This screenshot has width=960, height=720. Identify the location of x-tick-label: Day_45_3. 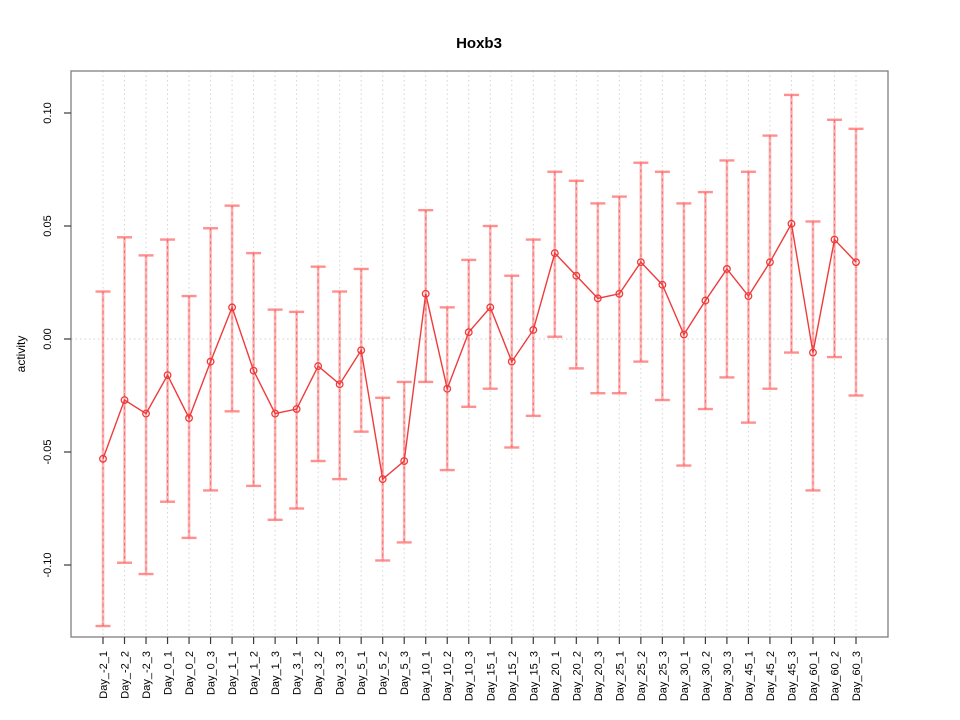
(792, 676).